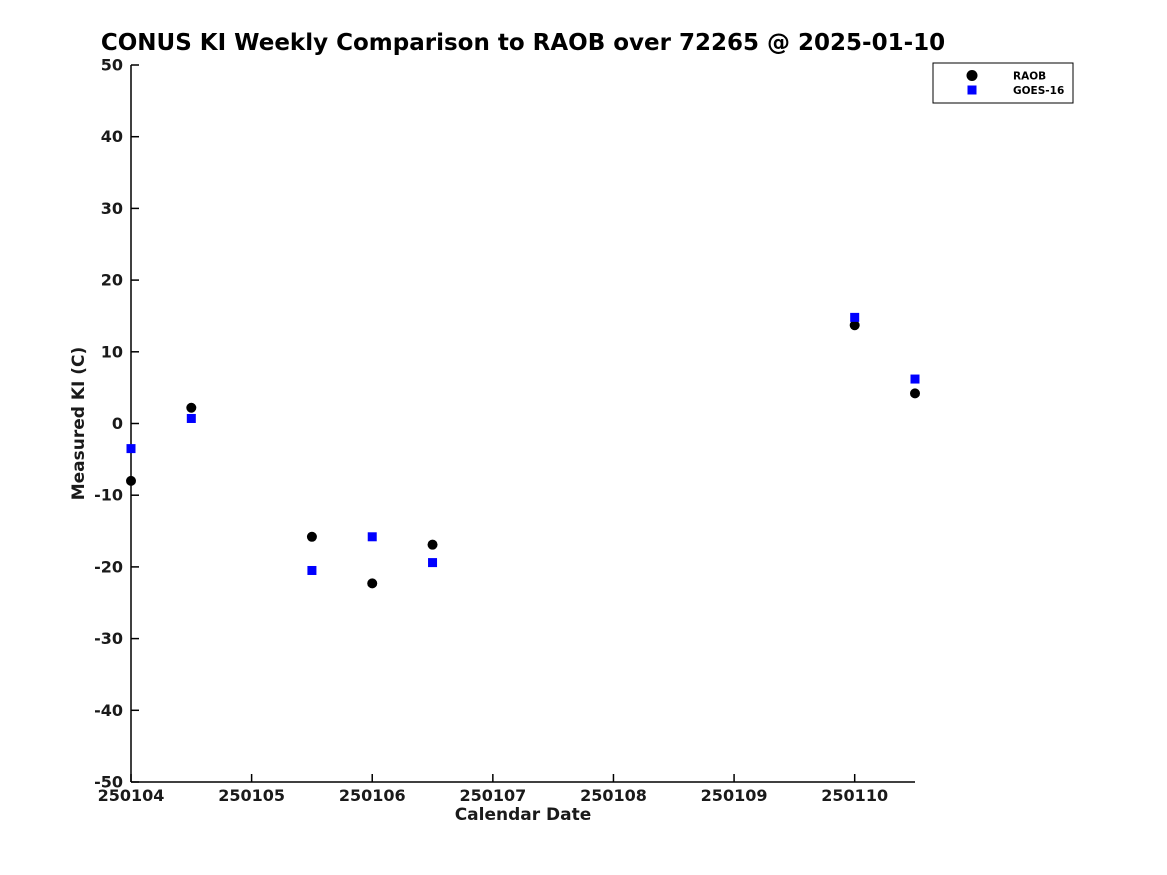 This screenshot has width=1167, height=875. Describe the element at coordinates (79, 424) in the screenshot. I see `y-axis-title: Measured KI (C)` at that location.